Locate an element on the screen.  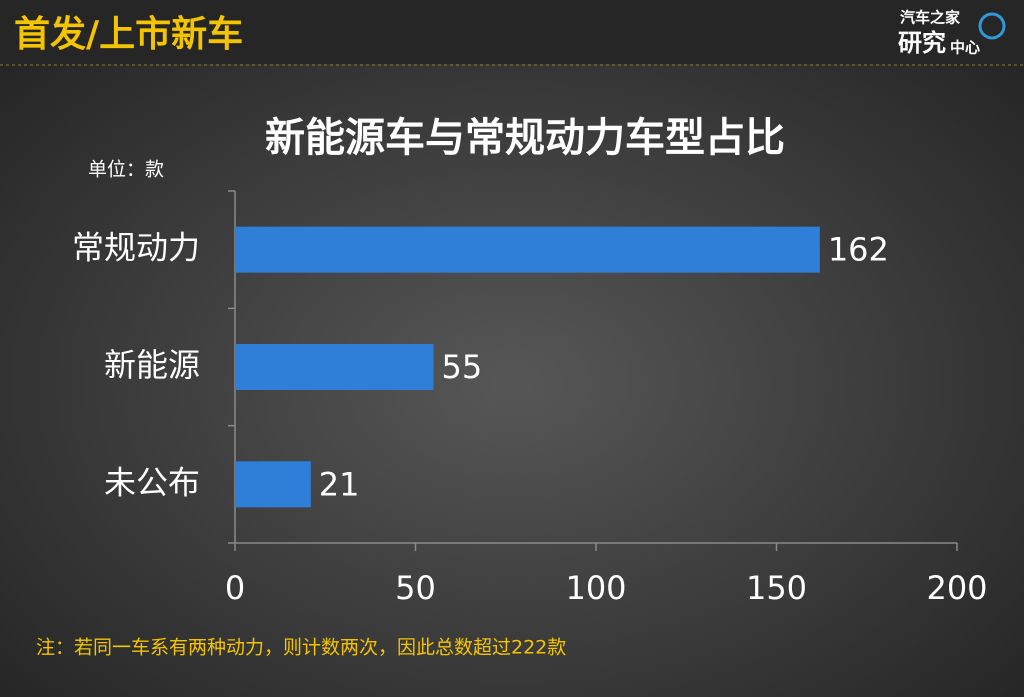
logo-top: 汽车之家 is located at coordinates (930, 18).